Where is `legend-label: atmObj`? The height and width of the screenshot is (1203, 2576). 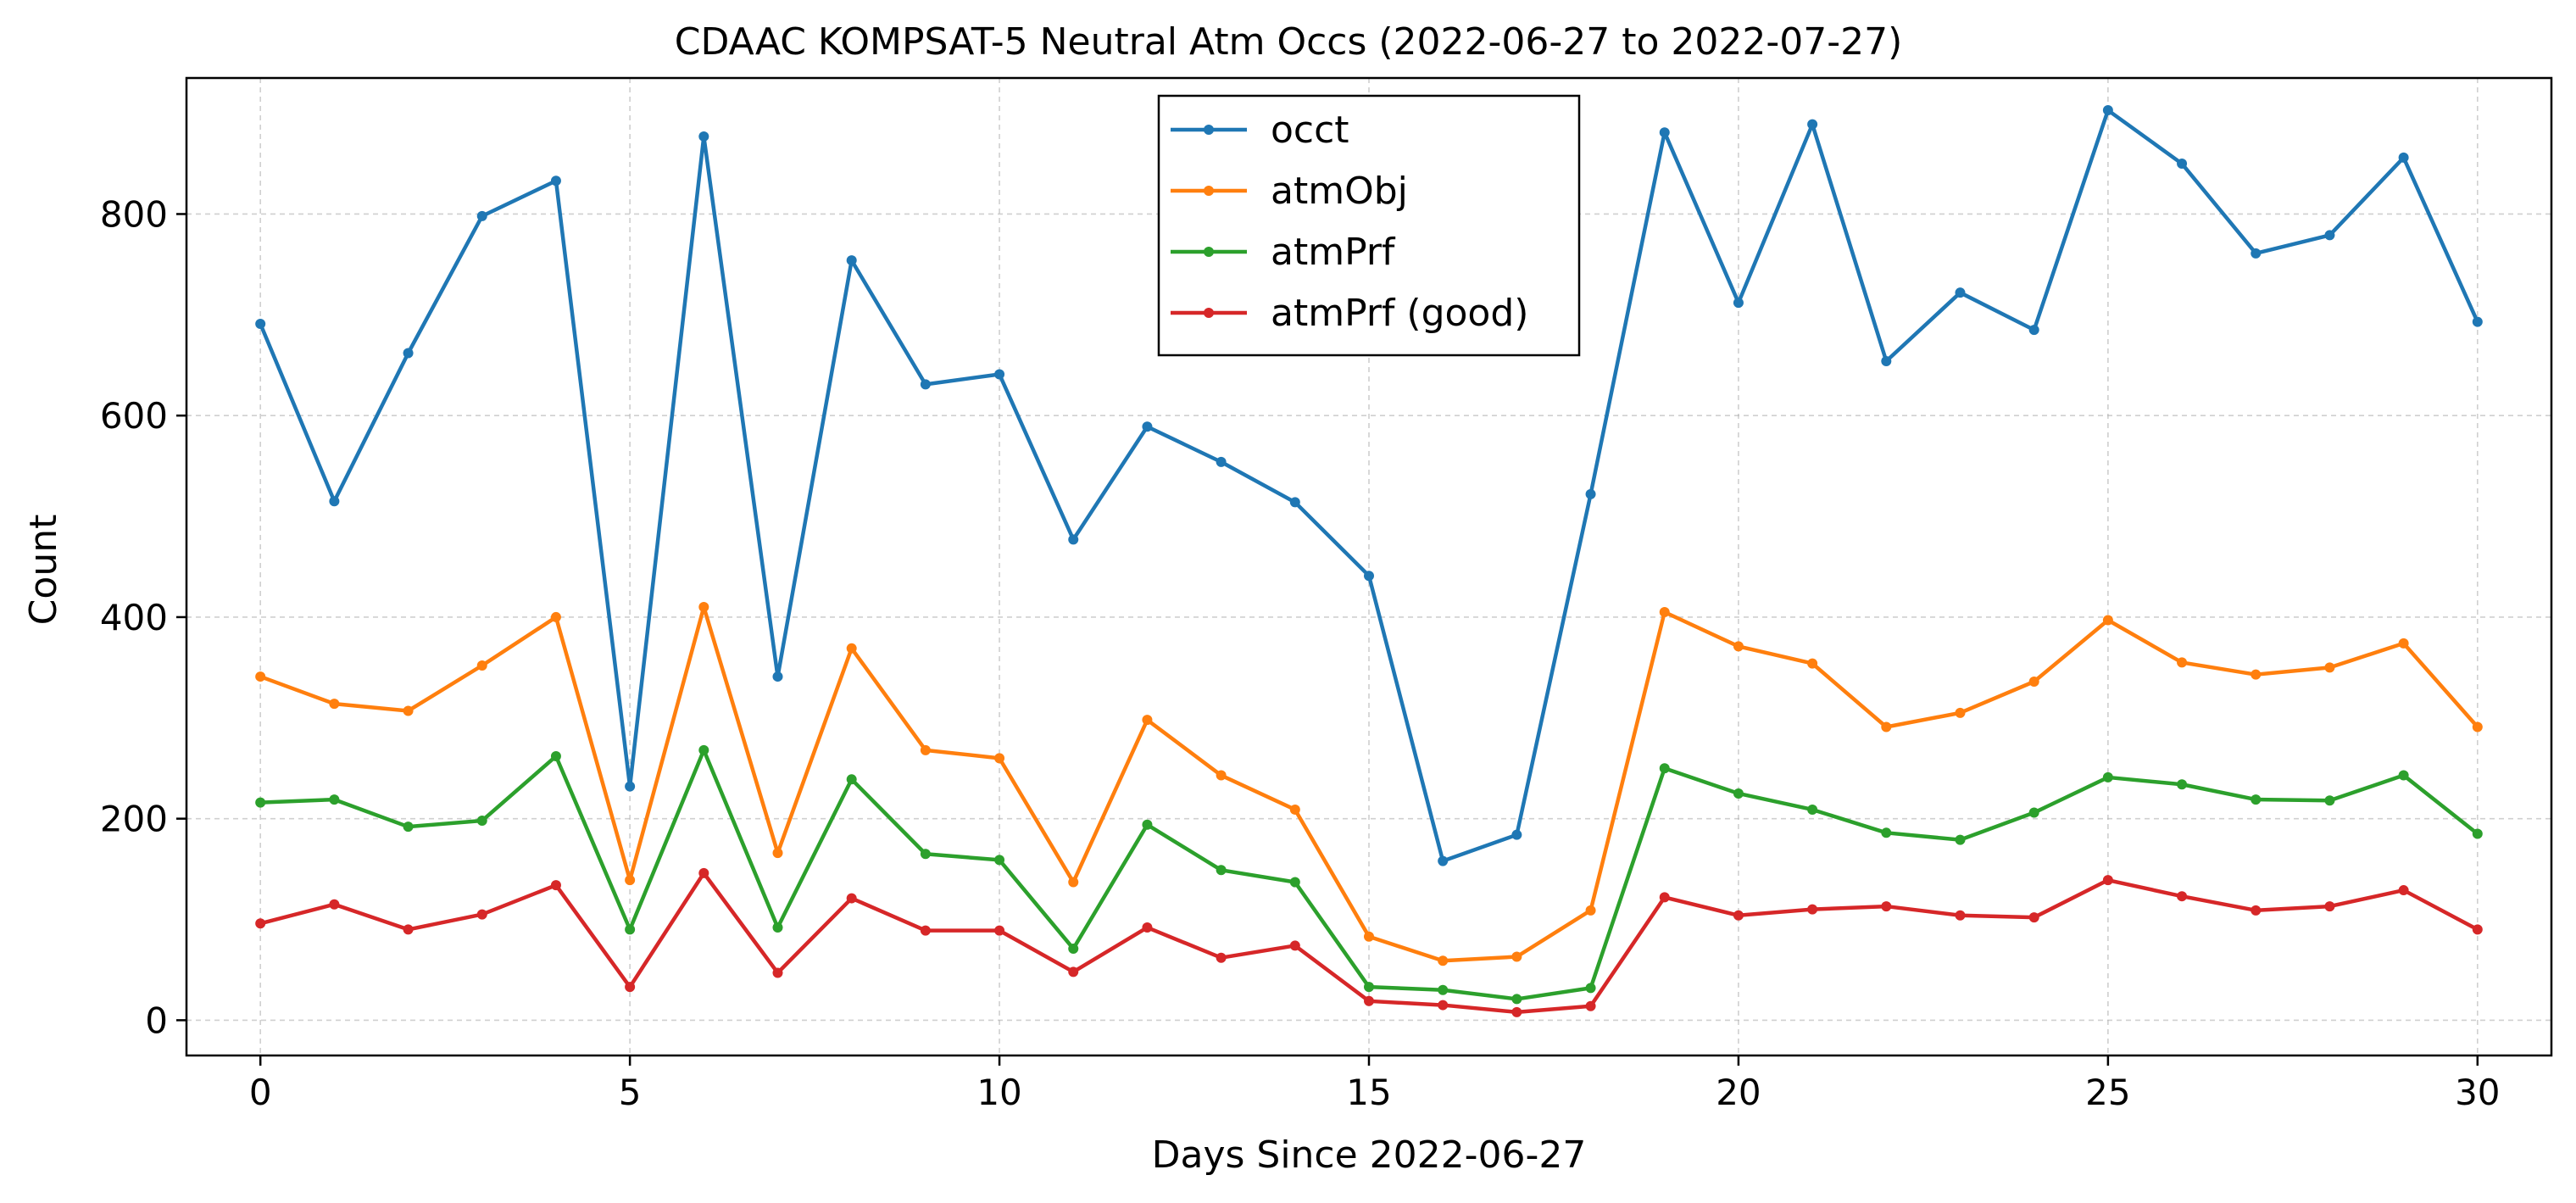 legend-label: atmObj is located at coordinates (1339, 191).